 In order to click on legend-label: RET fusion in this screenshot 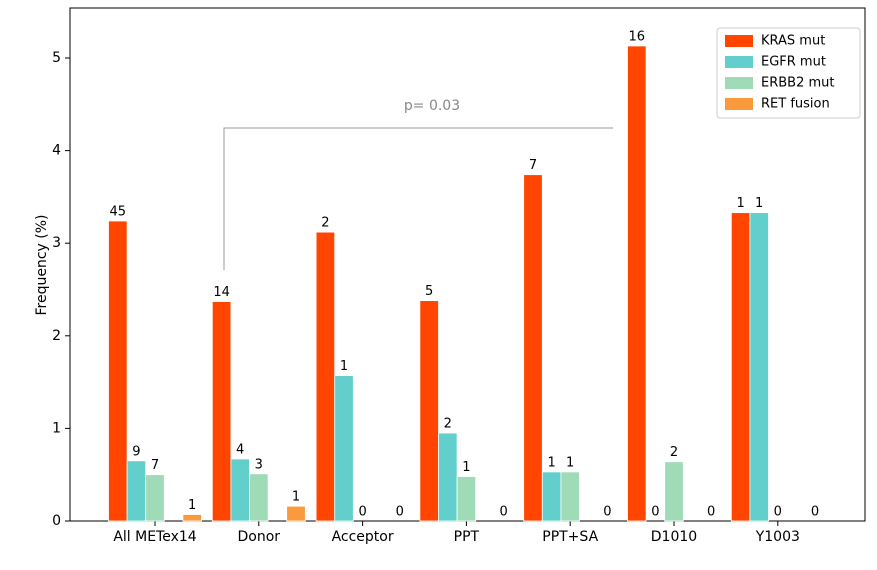, I will do `click(795, 104)`.